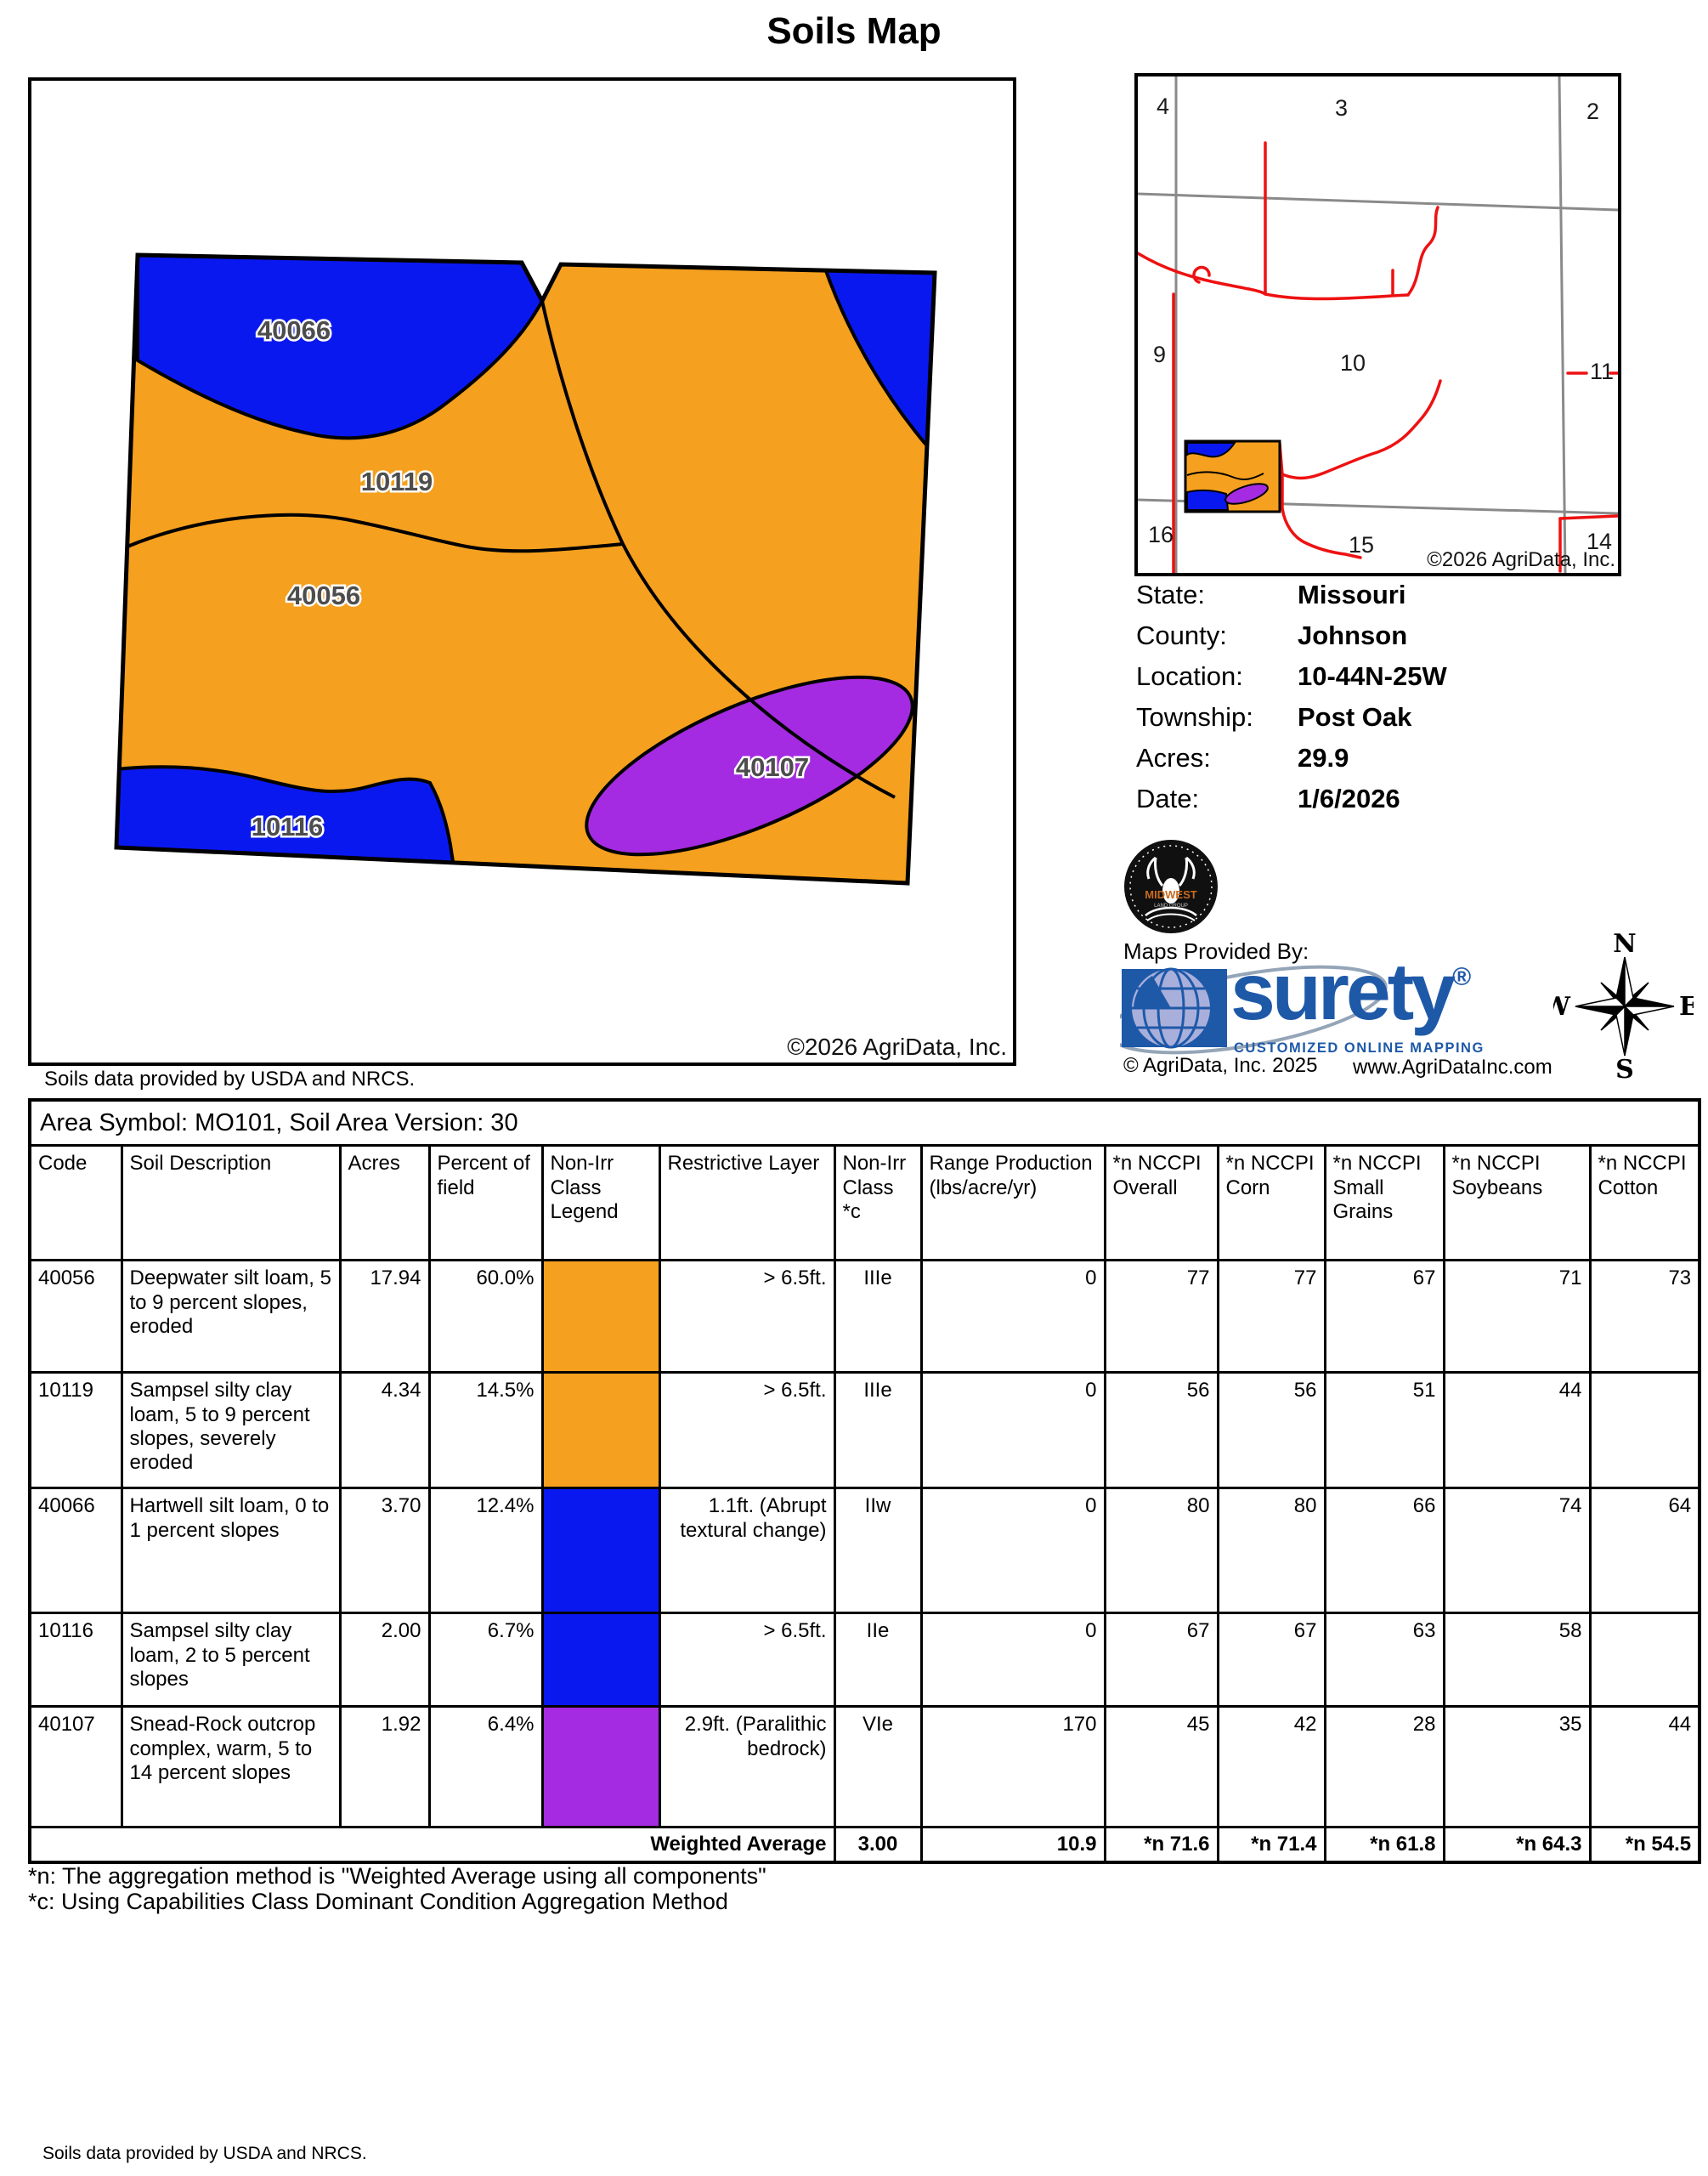 This screenshot has width=1708, height=2176. I want to click on location-label: Location:, so click(1190, 676).